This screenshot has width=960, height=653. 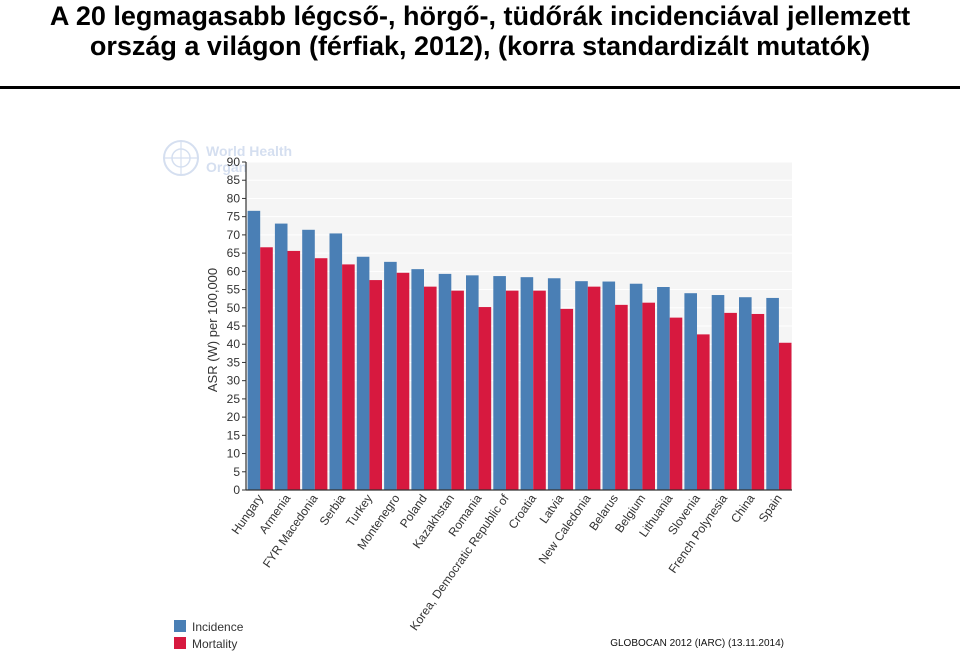 I want to click on y-tick-label: 75, so click(x=234, y=217).